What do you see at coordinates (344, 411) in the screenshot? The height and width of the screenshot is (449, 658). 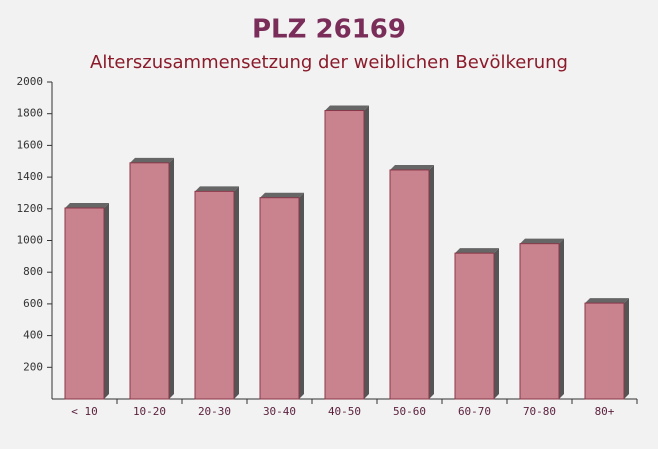 I see `x-tick-label: 40-50` at bounding box center [344, 411].